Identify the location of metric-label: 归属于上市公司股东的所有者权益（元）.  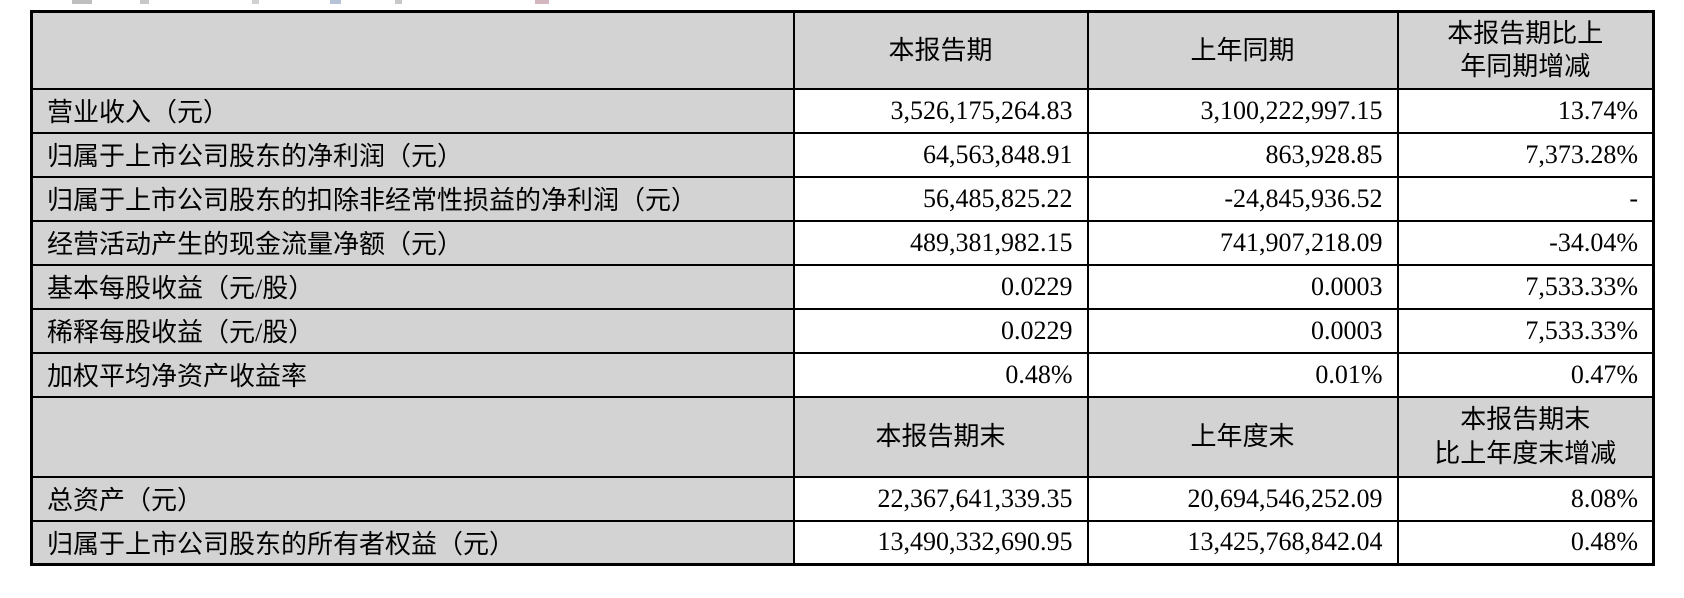
(412, 542).